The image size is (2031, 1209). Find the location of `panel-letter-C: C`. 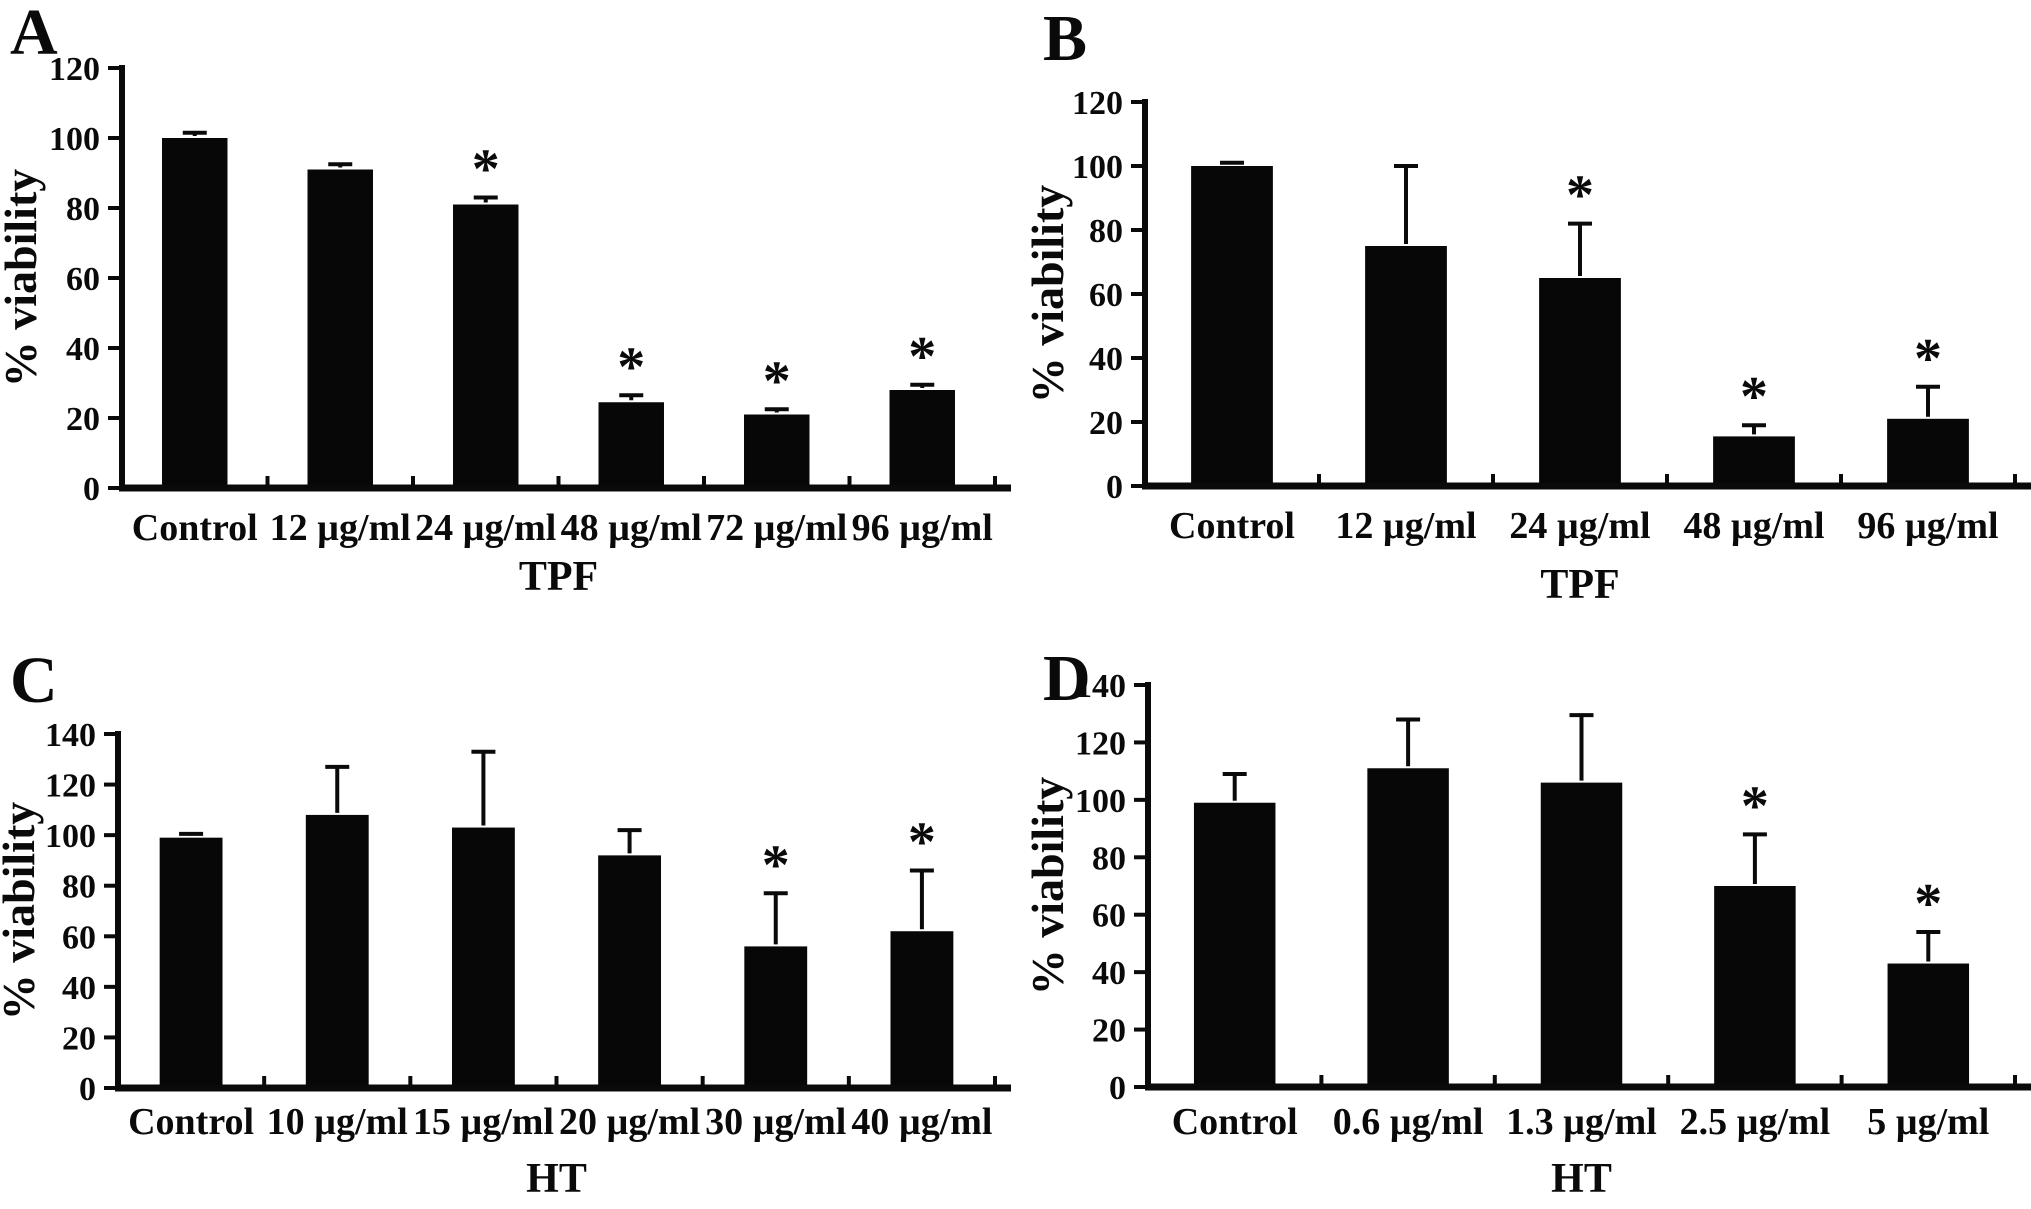

panel-letter-C: C is located at coordinates (34, 680).